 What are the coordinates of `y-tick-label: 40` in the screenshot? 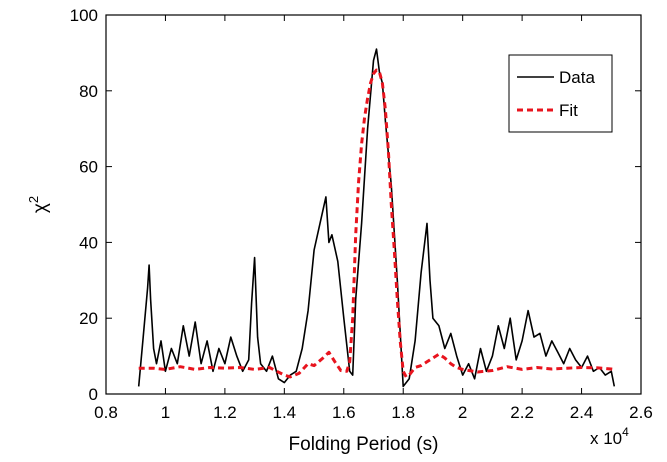 It's located at (88, 242).